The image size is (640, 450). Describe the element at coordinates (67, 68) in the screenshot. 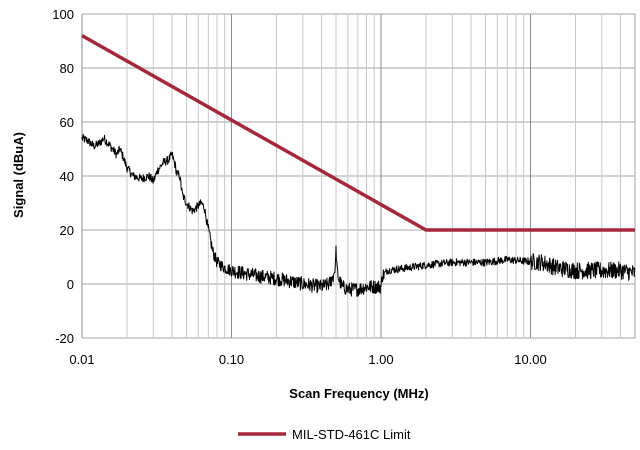

I see `y-tick-label: 80` at that location.